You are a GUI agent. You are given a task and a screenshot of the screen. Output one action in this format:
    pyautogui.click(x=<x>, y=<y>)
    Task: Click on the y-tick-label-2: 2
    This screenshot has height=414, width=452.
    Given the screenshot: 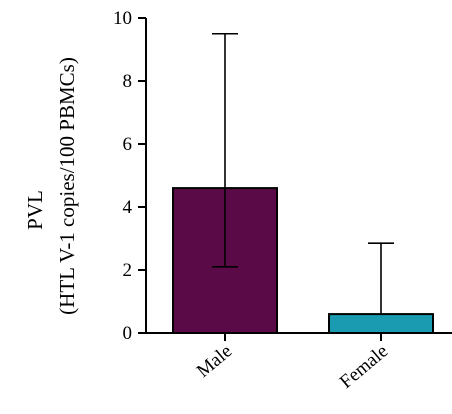 What is the action you would take?
    pyautogui.click(x=128, y=270)
    